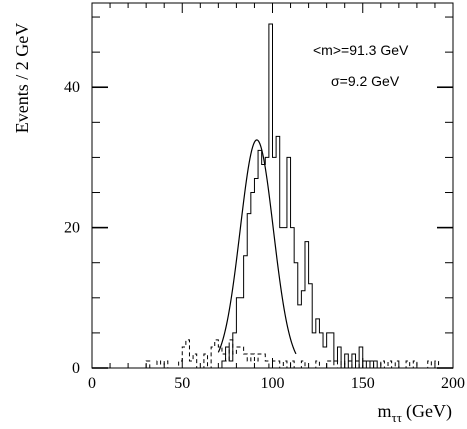 The height and width of the screenshot is (429, 467). What do you see at coordinates (273, 383) in the screenshot?
I see `x-tick-label: 100` at bounding box center [273, 383].